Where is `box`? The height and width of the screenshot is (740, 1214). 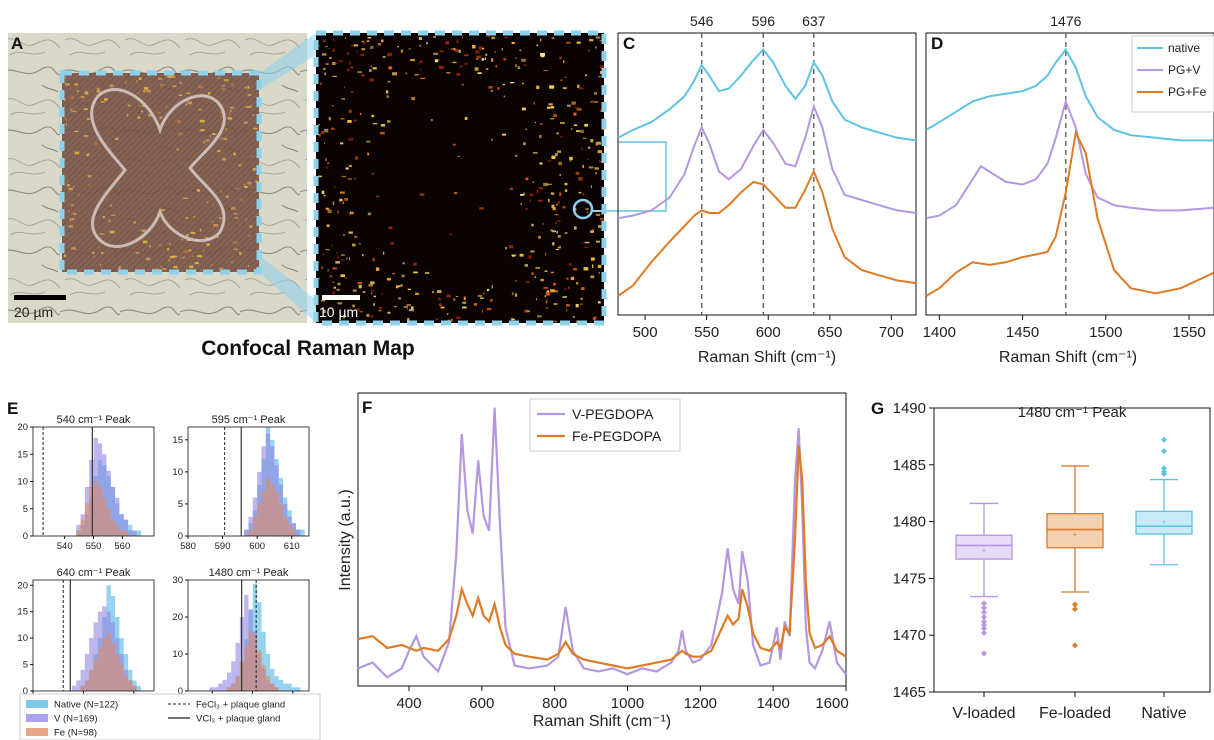 box is located at coordinates (984, 547).